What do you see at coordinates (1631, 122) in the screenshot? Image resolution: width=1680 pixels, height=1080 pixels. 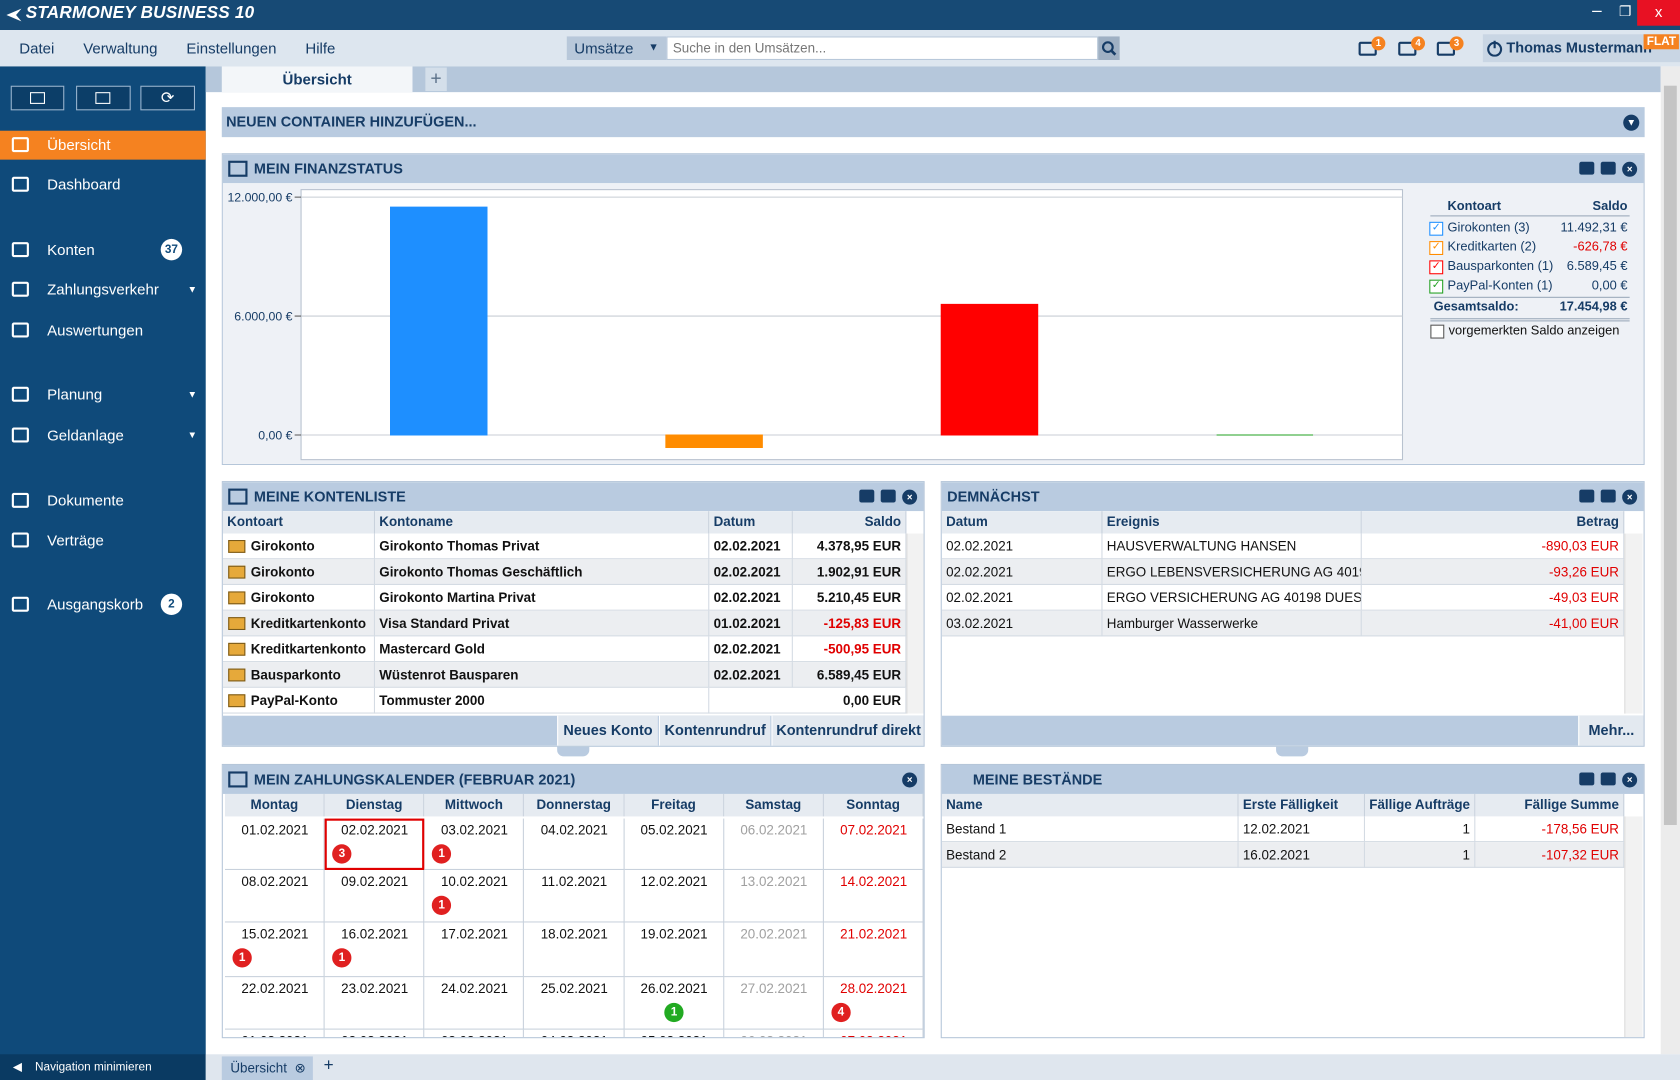 I see `expand-icon: ▼` at bounding box center [1631, 122].